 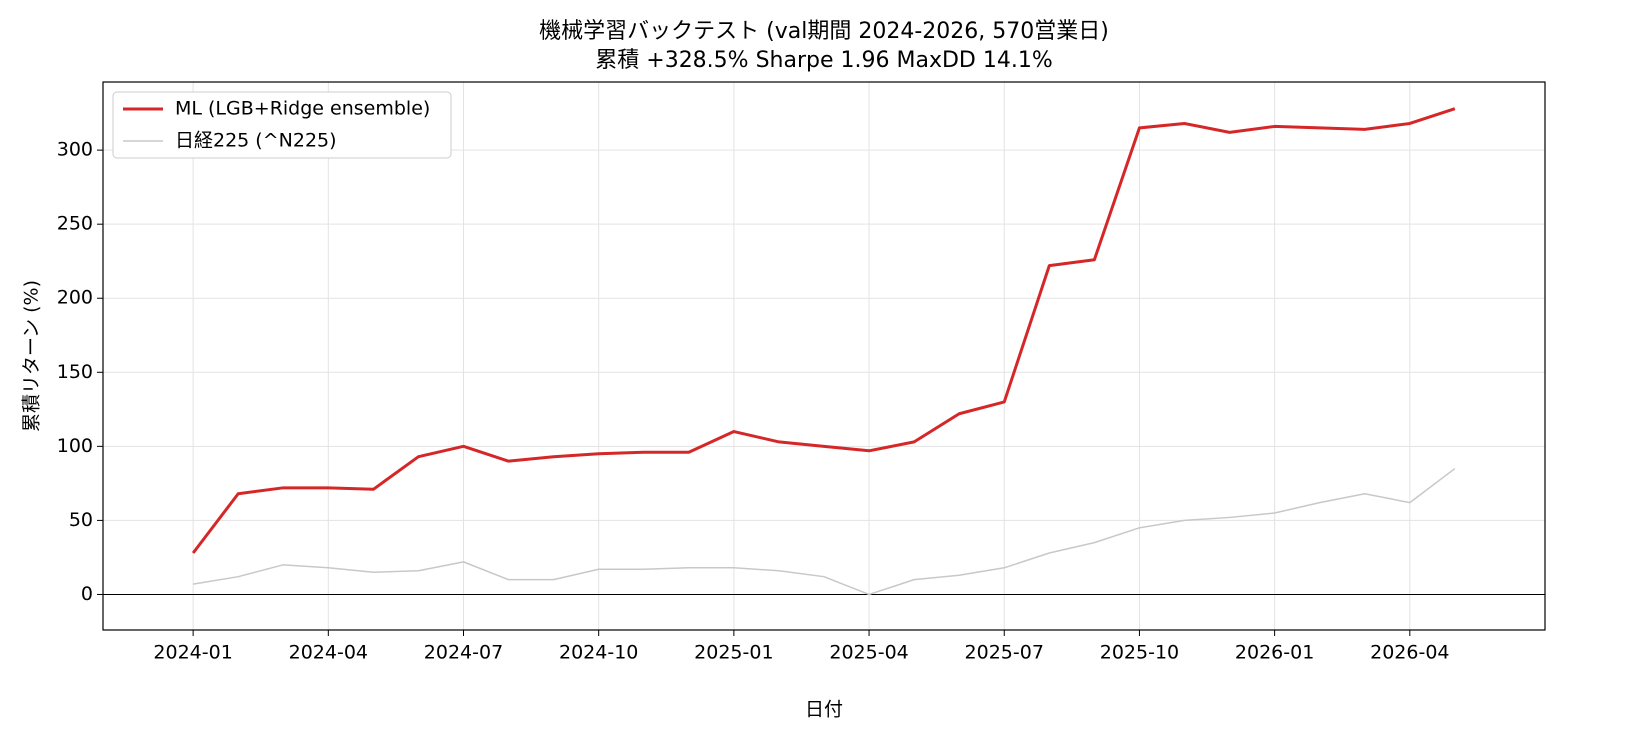 I want to click on x-tick-label: 2026-01, so click(x=1274, y=653).